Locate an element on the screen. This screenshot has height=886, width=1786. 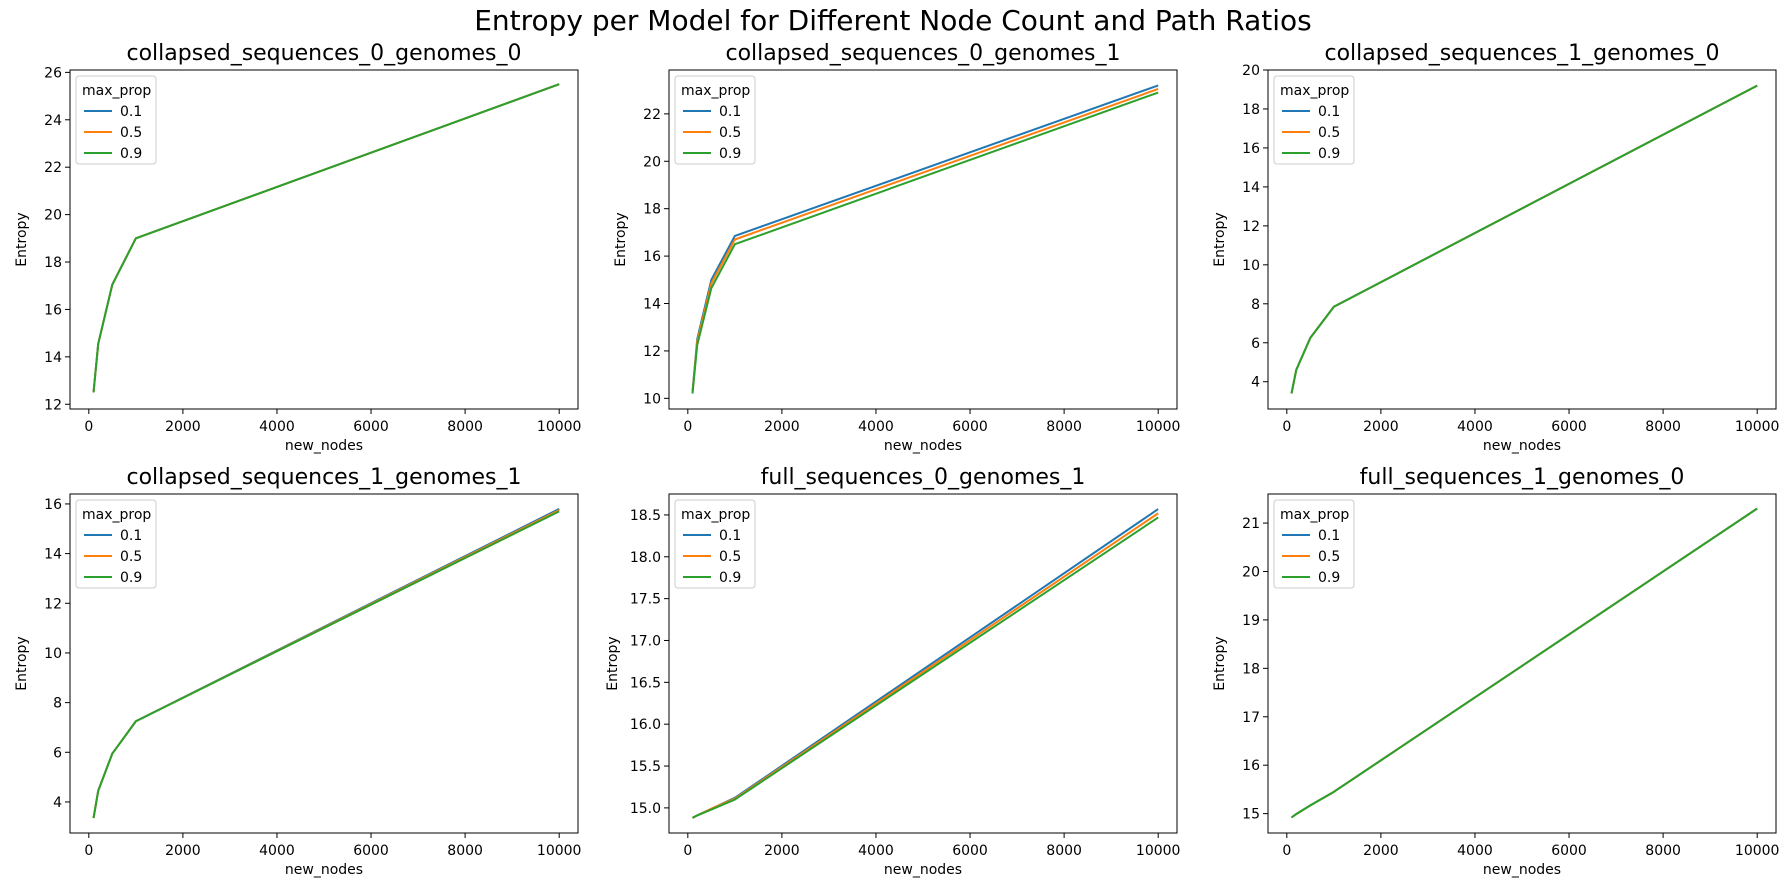
subplot-title: collapsed_sequences_1_genomes_1 is located at coordinates (324, 477).